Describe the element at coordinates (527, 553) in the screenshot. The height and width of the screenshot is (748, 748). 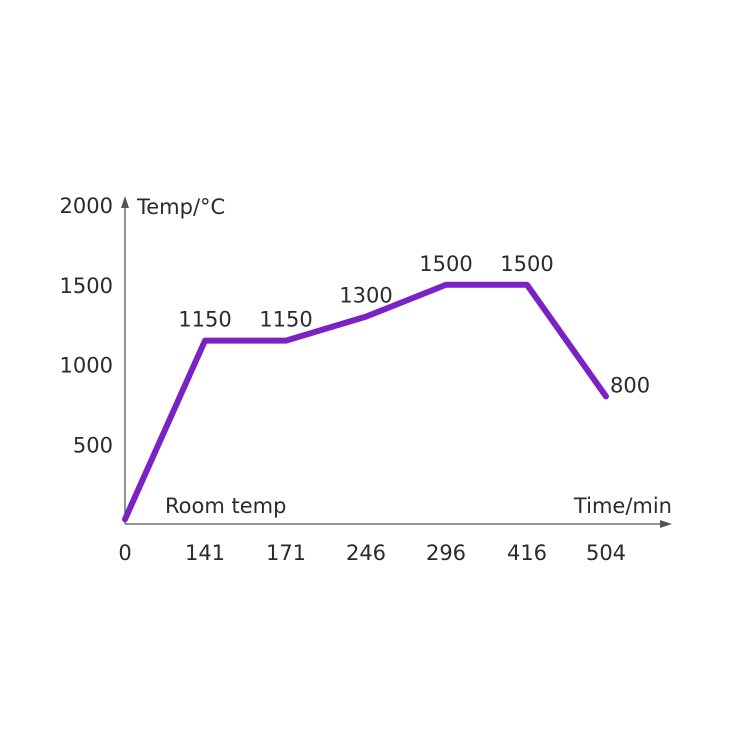
I see `x-tick-label: 416` at that location.